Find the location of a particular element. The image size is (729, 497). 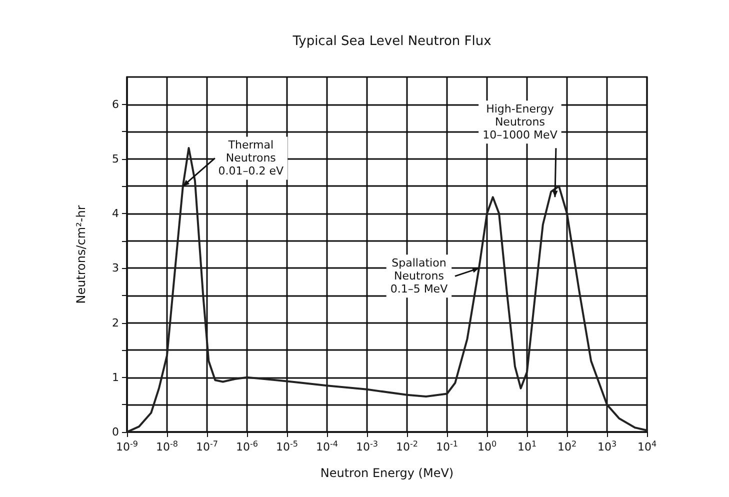

chart-title: Typical Sea Level Neutron Flux is located at coordinates (392, 41).